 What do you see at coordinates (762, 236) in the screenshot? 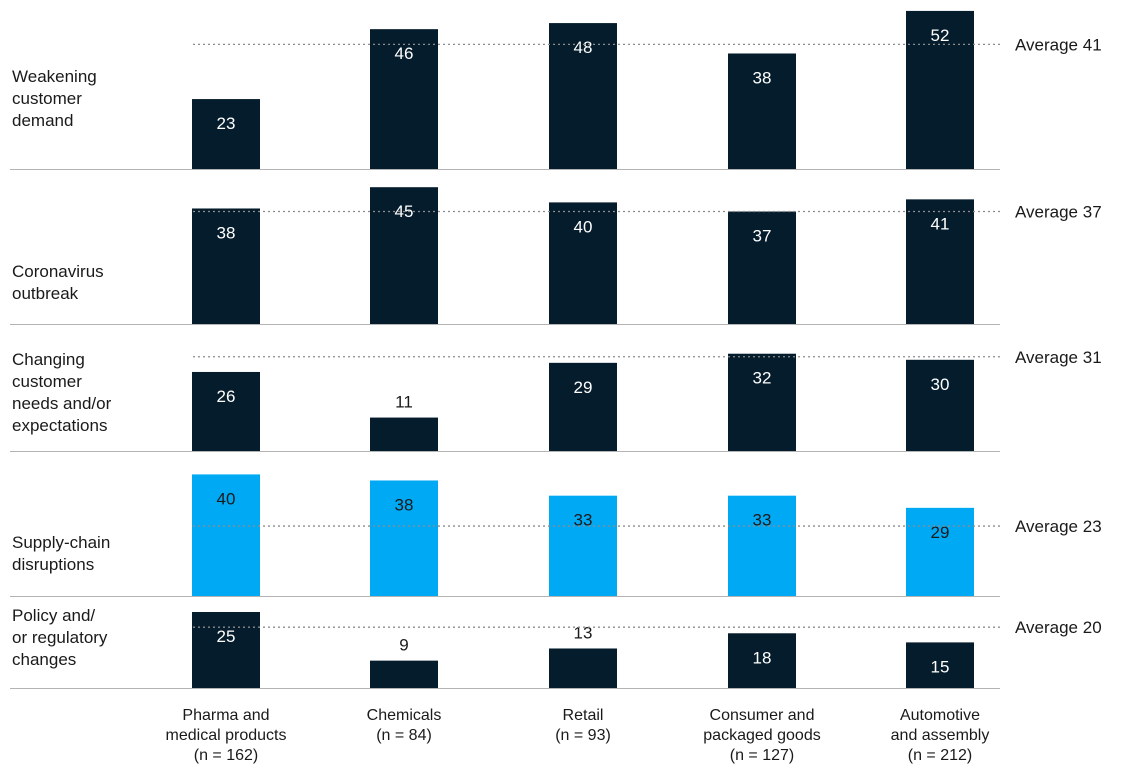
I see `bar-value-r2-c4: 37` at bounding box center [762, 236].